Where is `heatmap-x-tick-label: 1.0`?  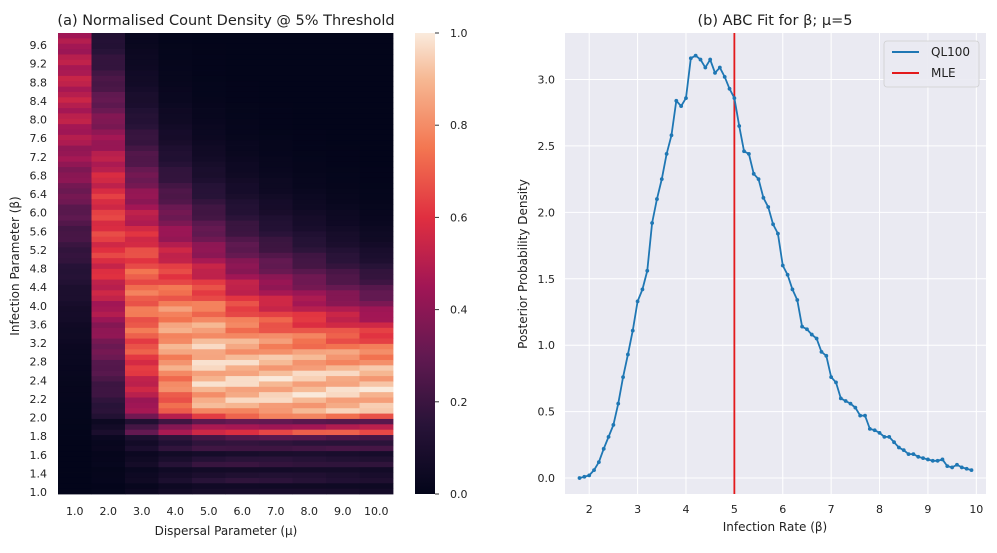
heatmap-x-tick-label: 1.0 is located at coordinates (75, 511).